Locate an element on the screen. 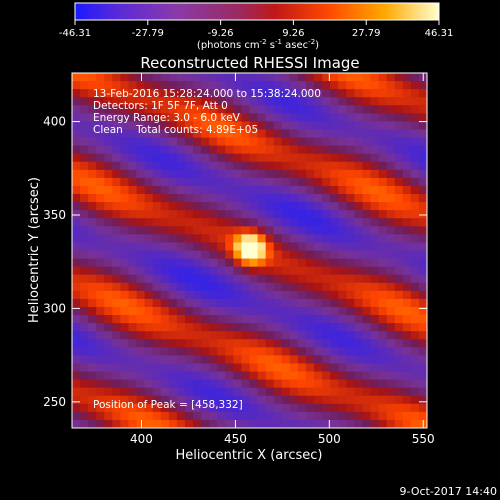 Image resolution: width=500 pixels, height=500 pixels. y-tick-label: 250 is located at coordinates (54, 402).